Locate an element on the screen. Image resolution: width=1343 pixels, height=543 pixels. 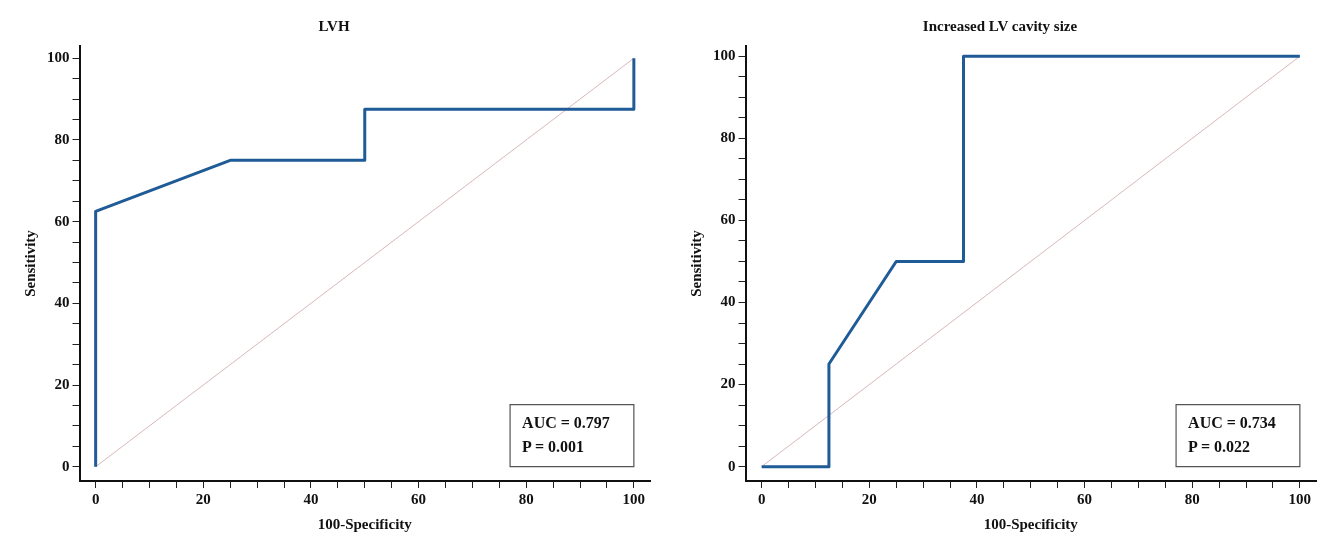
annotation: P = 0.022 is located at coordinates (1219, 446).